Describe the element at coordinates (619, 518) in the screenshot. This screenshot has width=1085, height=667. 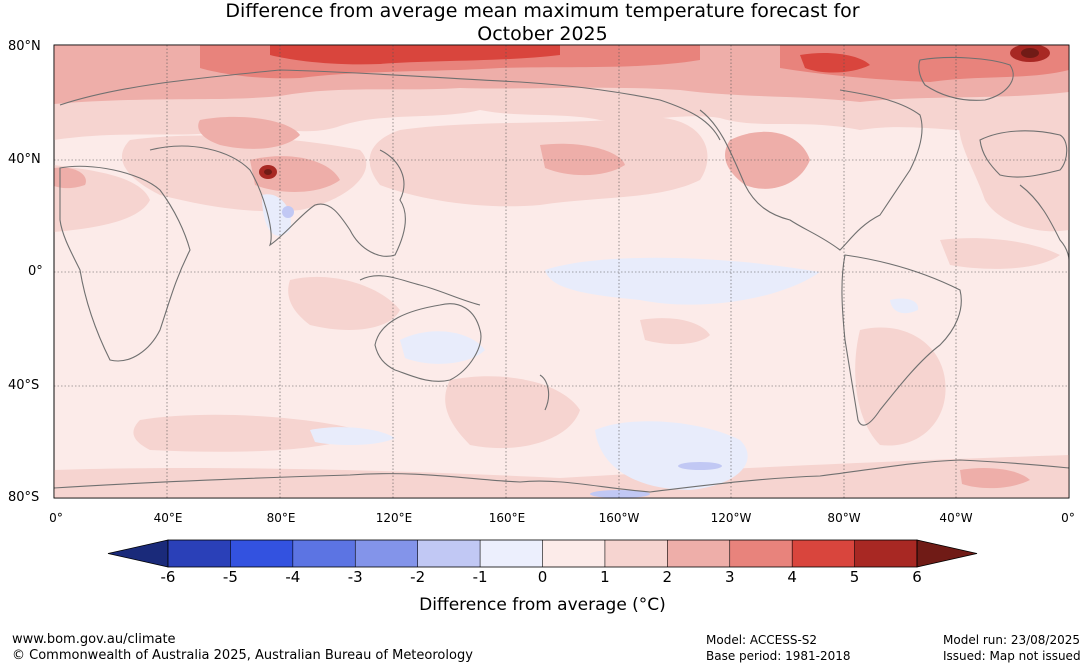
I see `lon-label-160w: 160°W` at that location.